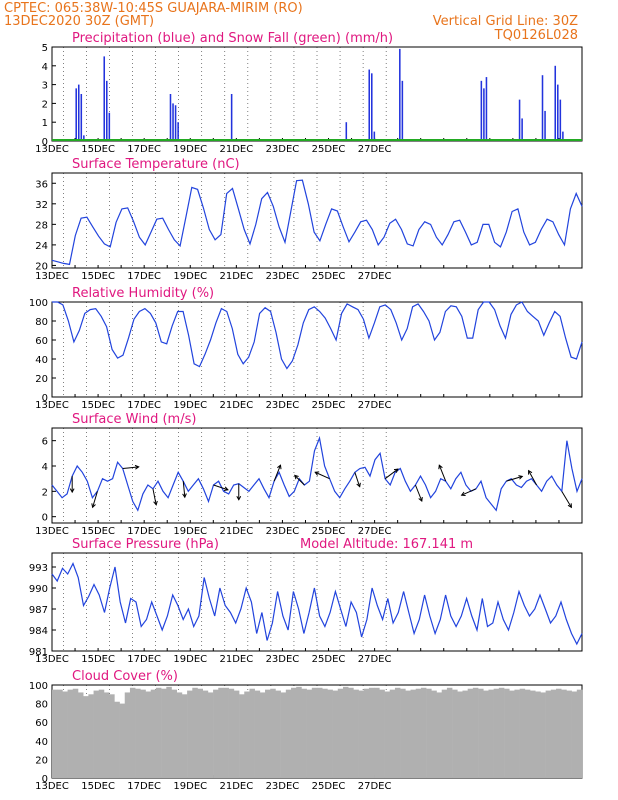 This screenshot has height=800, width=618. I want to click on x-tick-label: 17DEC, so click(144, 531).